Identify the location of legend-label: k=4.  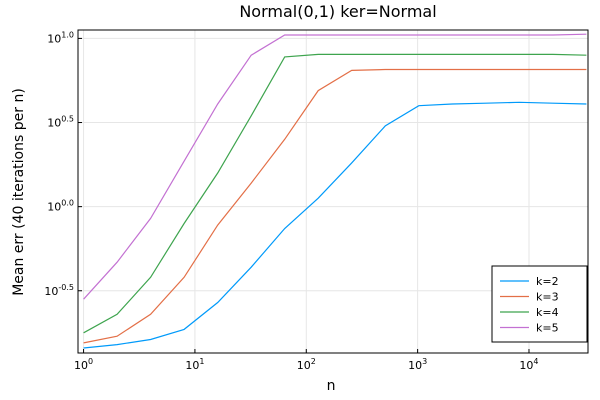
(547, 312).